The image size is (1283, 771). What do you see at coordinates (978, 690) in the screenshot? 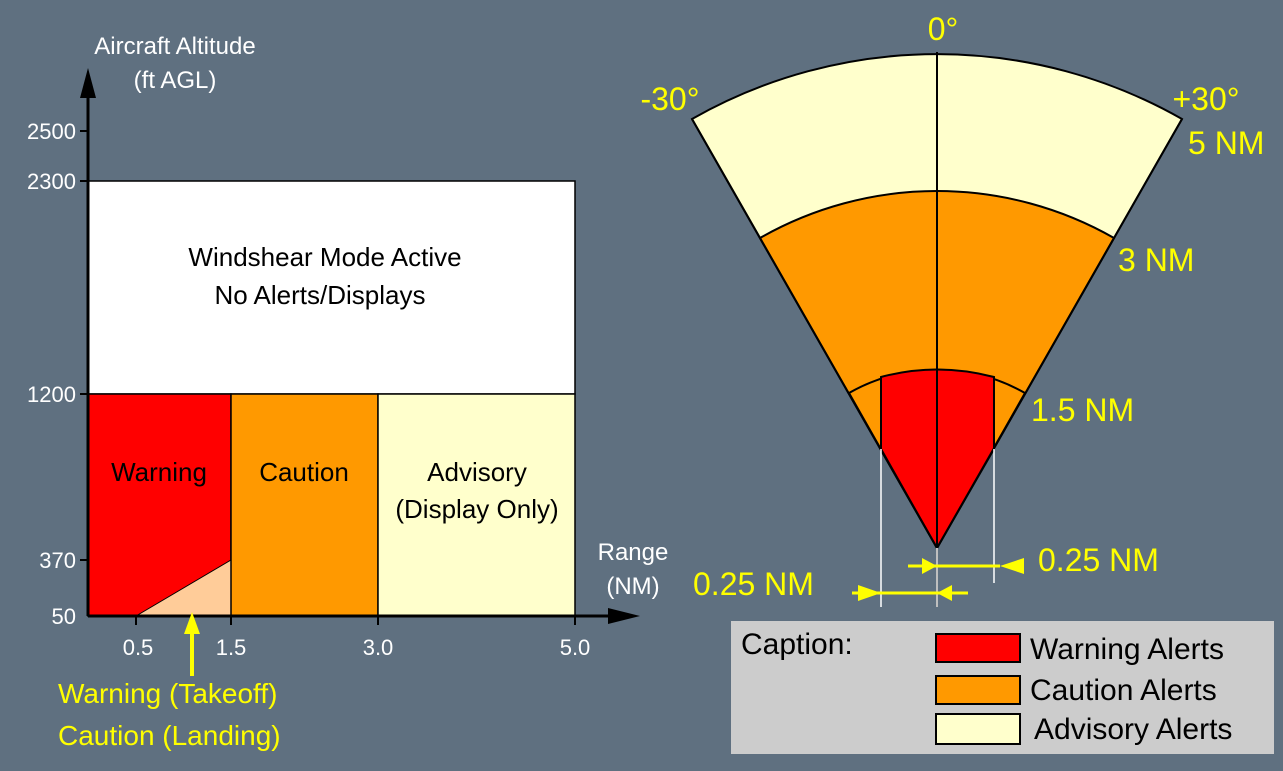
I see `legend-swatch-caution` at bounding box center [978, 690].